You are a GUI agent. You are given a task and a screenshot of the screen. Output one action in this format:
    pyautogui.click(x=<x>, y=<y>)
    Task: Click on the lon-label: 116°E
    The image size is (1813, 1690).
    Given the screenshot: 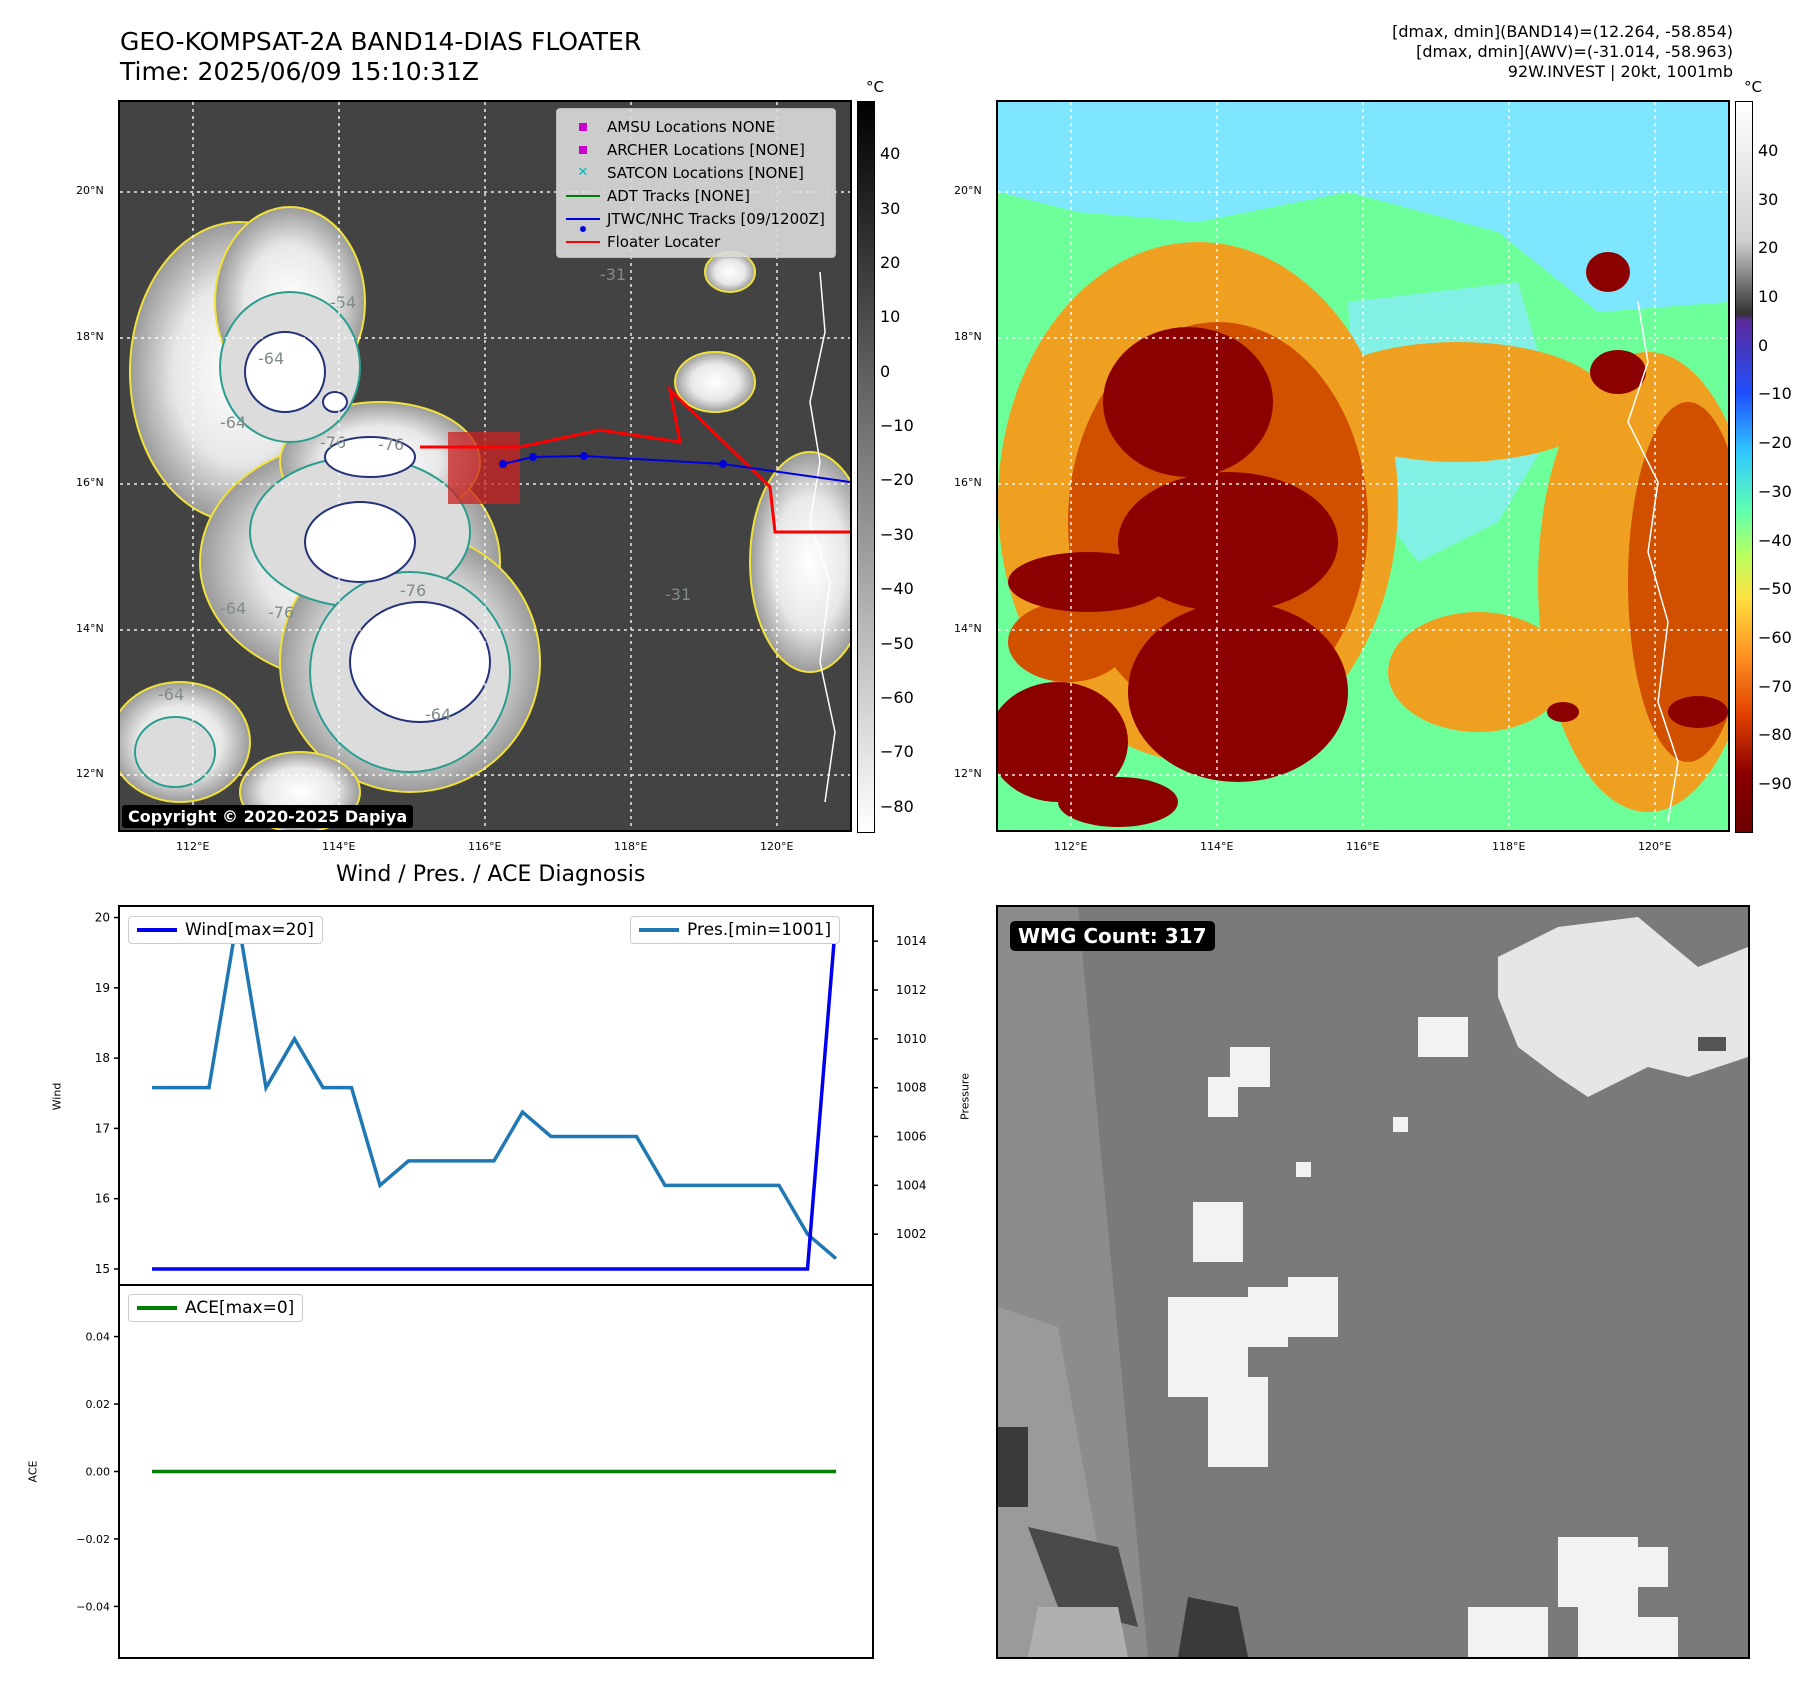 What is the action you would take?
    pyautogui.click(x=1363, y=846)
    